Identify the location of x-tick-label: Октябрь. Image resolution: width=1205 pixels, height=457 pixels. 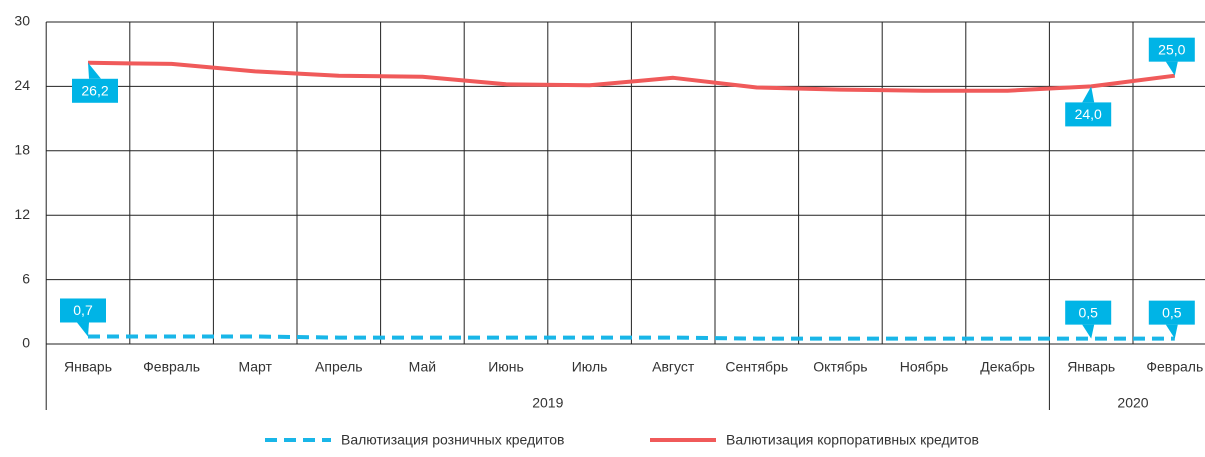
(840, 367).